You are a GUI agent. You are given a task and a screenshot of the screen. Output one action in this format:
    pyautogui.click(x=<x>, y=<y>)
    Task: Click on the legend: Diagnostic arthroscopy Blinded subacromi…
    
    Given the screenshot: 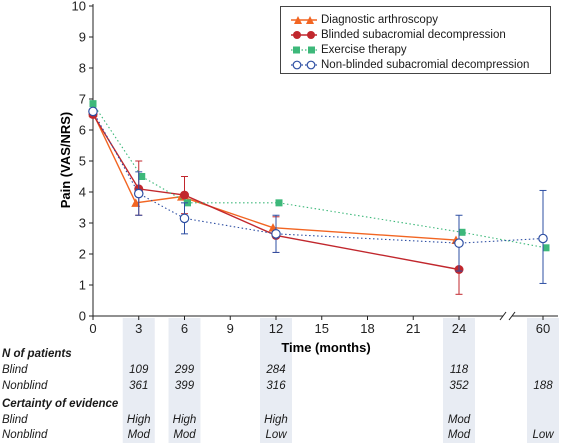 What is the action you would take?
    pyautogui.click(x=415, y=40)
    